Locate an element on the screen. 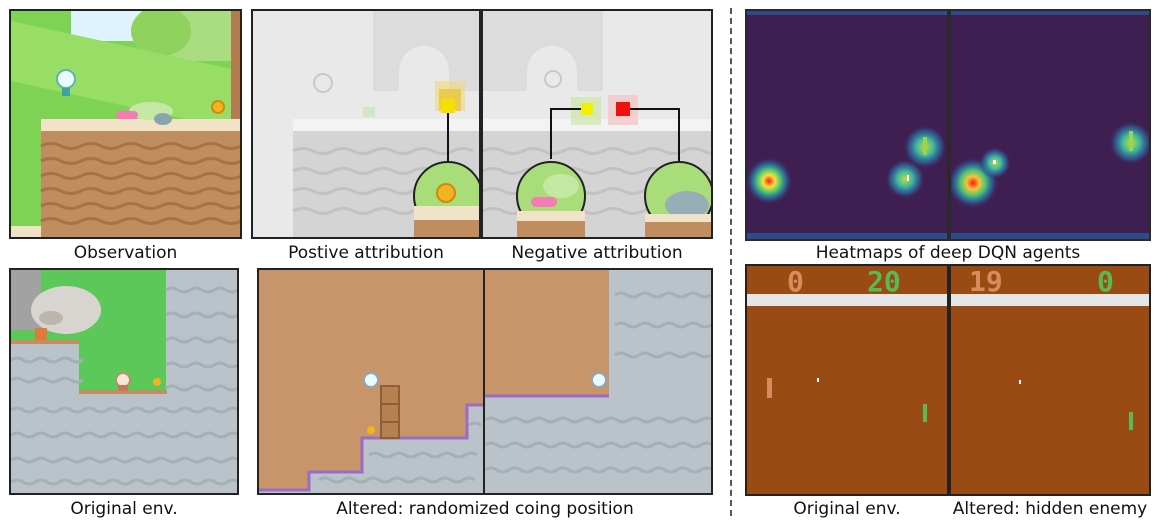 The height and width of the screenshot is (521, 1158). positive-attribution-image is located at coordinates (366, 124).